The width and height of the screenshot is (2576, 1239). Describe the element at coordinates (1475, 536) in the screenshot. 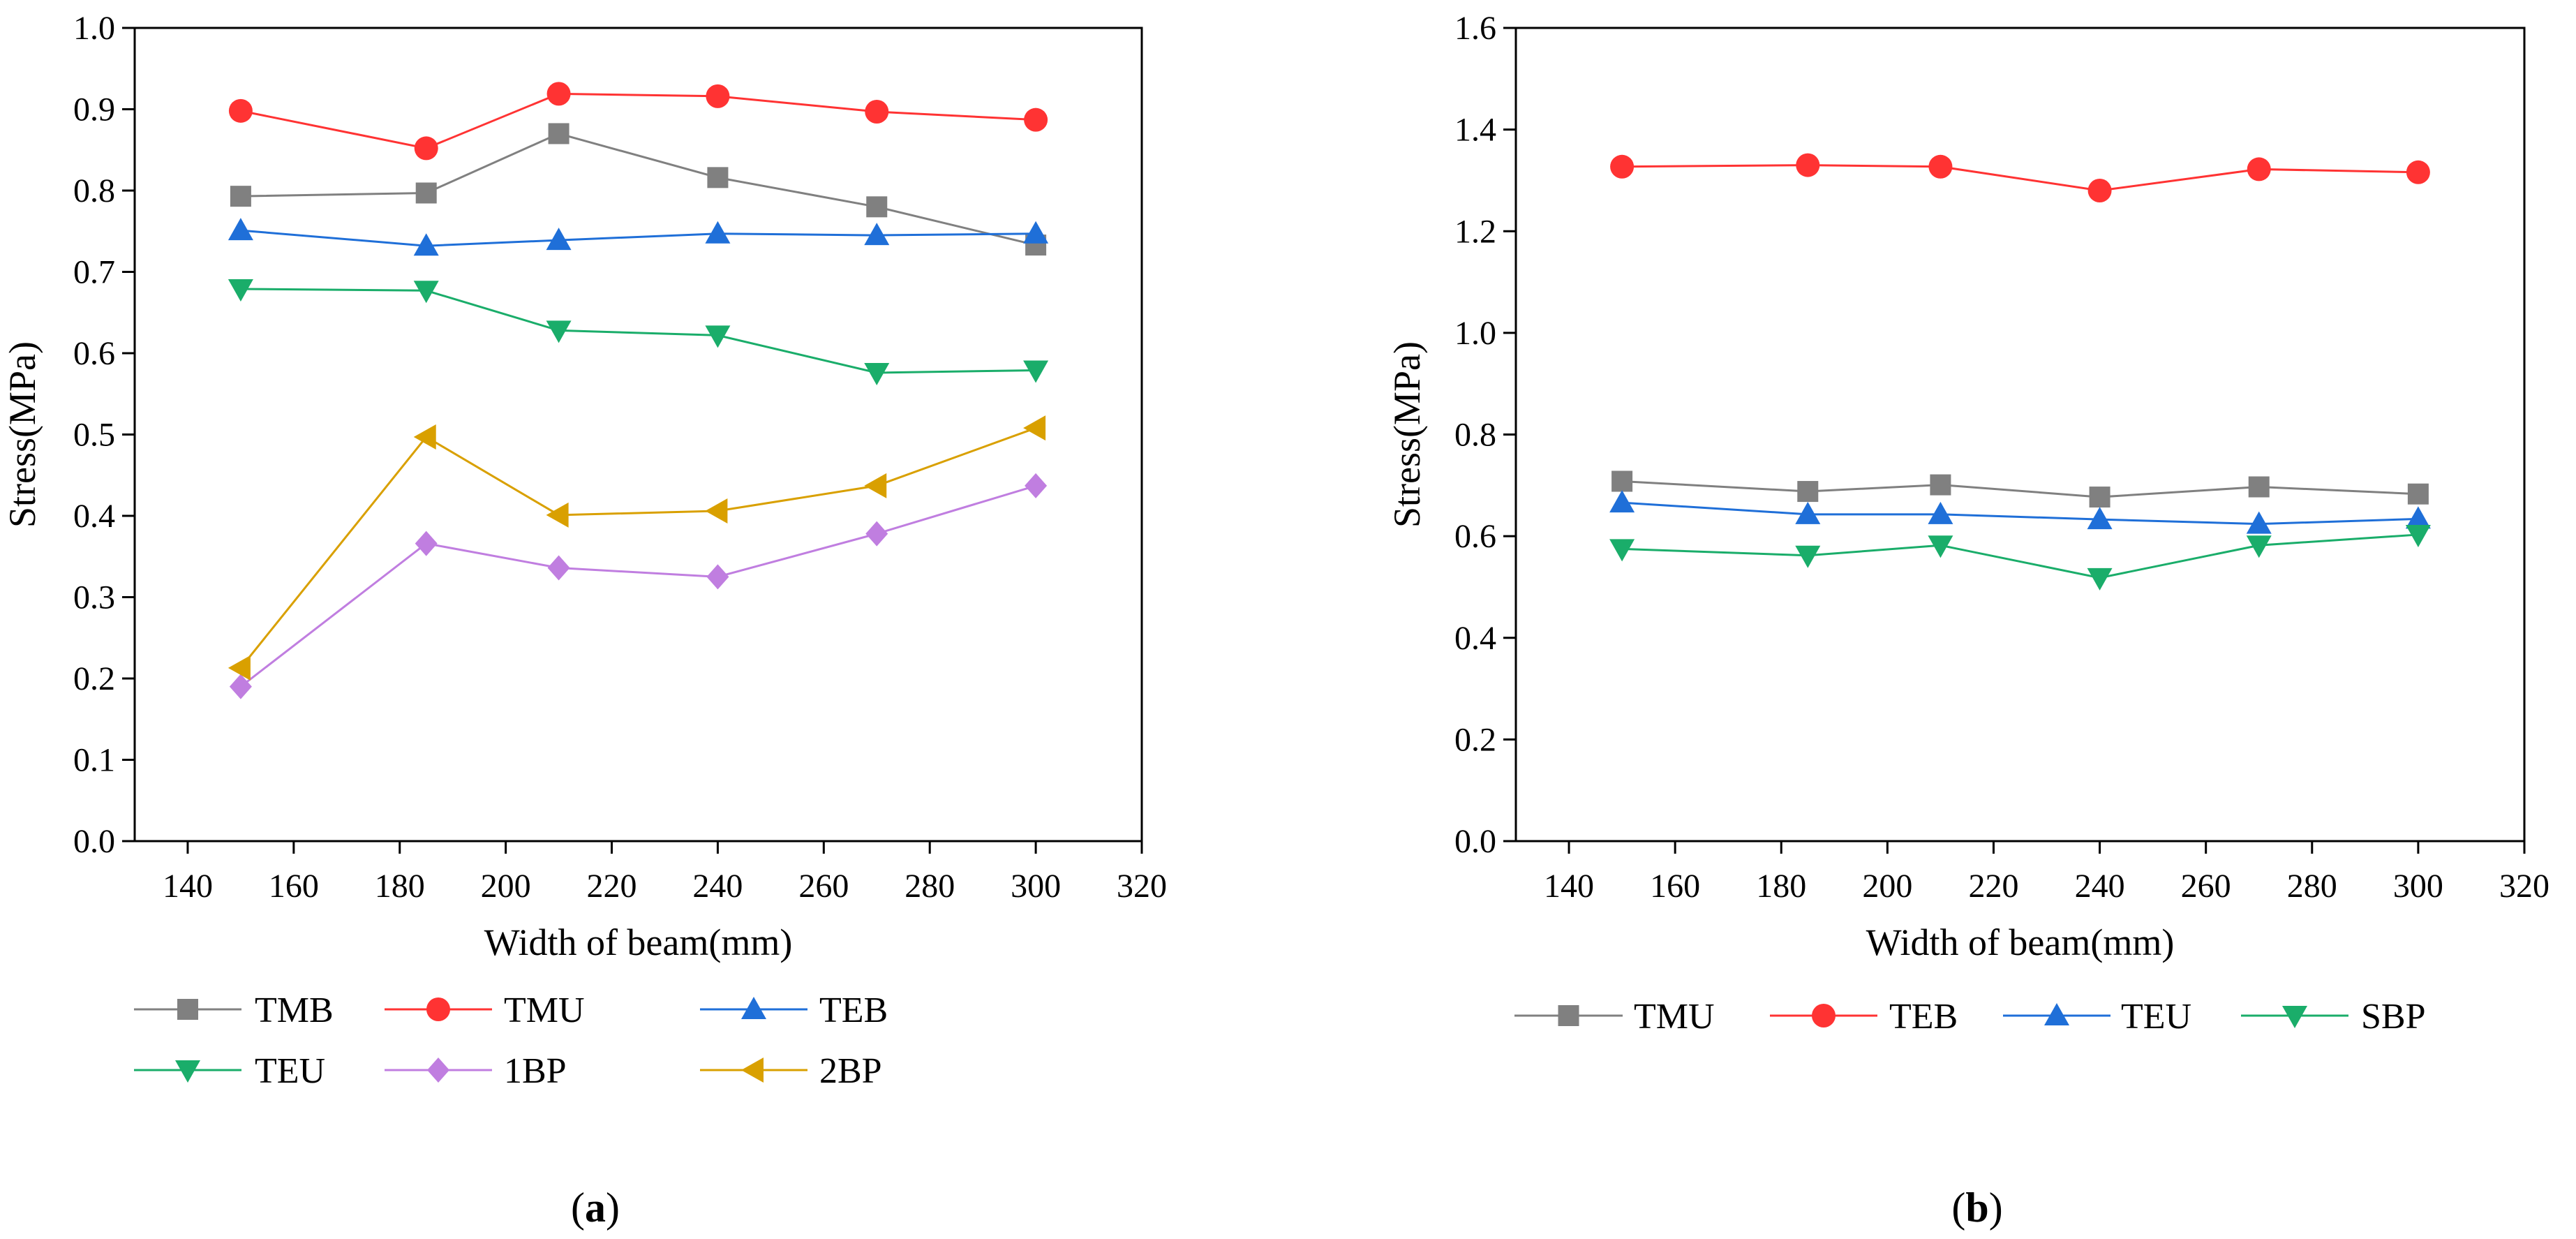

I see `panel-b-ytick-label: 0.6` at that location.